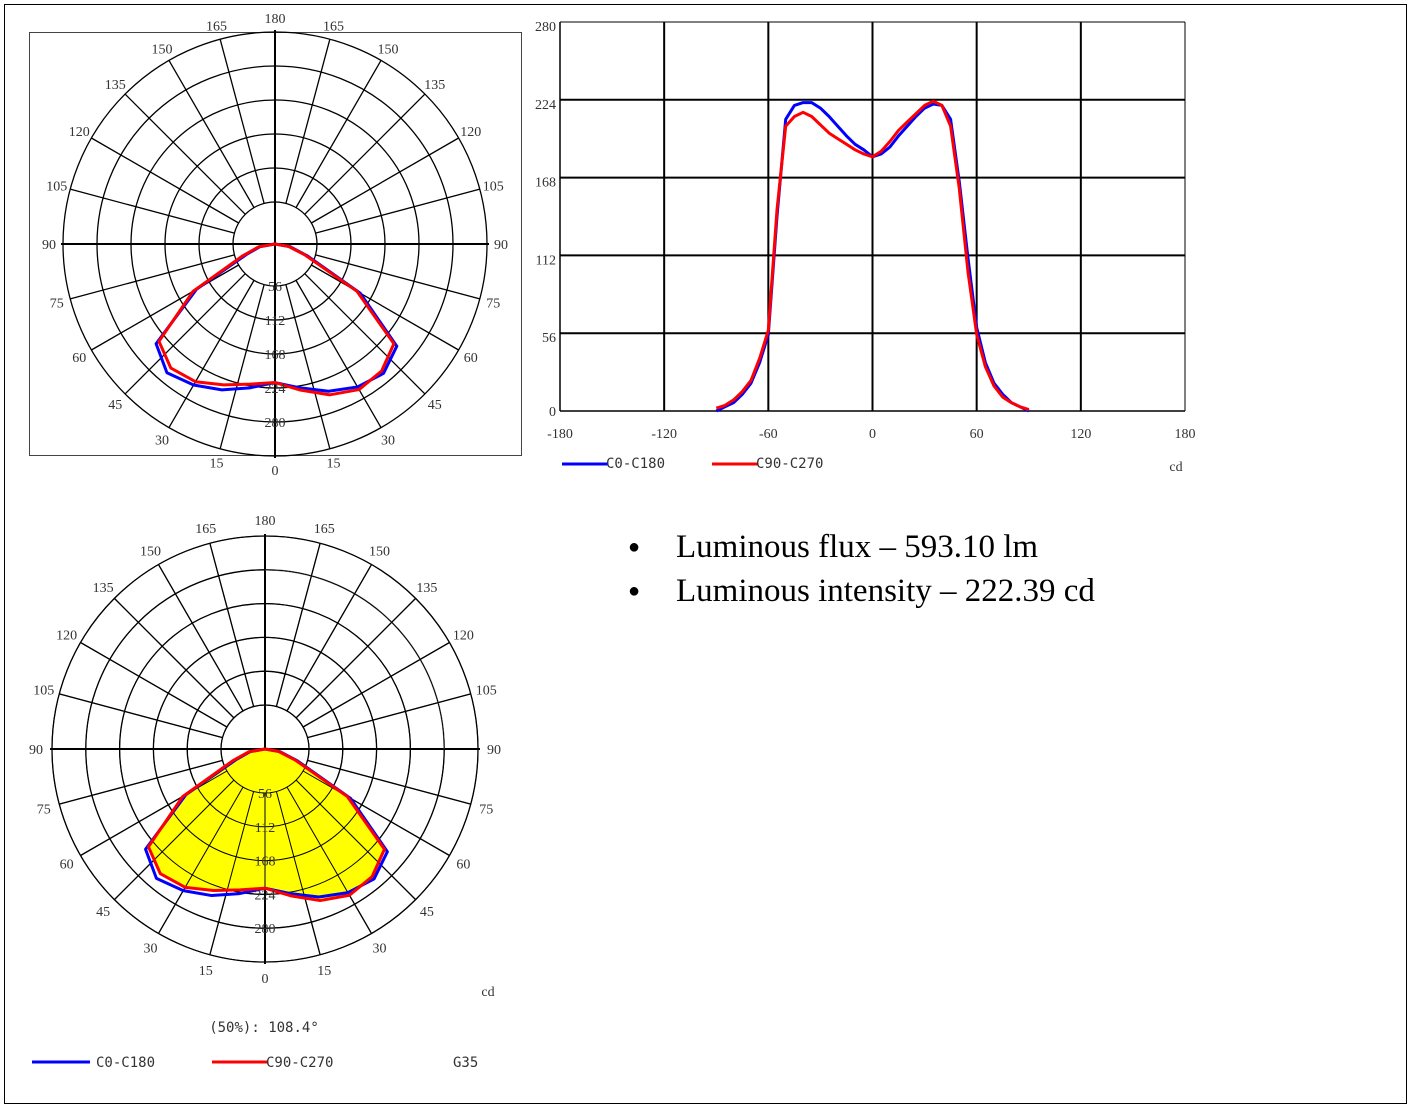  I want to click on legend-g35-label: G35, so click(465, 1063).